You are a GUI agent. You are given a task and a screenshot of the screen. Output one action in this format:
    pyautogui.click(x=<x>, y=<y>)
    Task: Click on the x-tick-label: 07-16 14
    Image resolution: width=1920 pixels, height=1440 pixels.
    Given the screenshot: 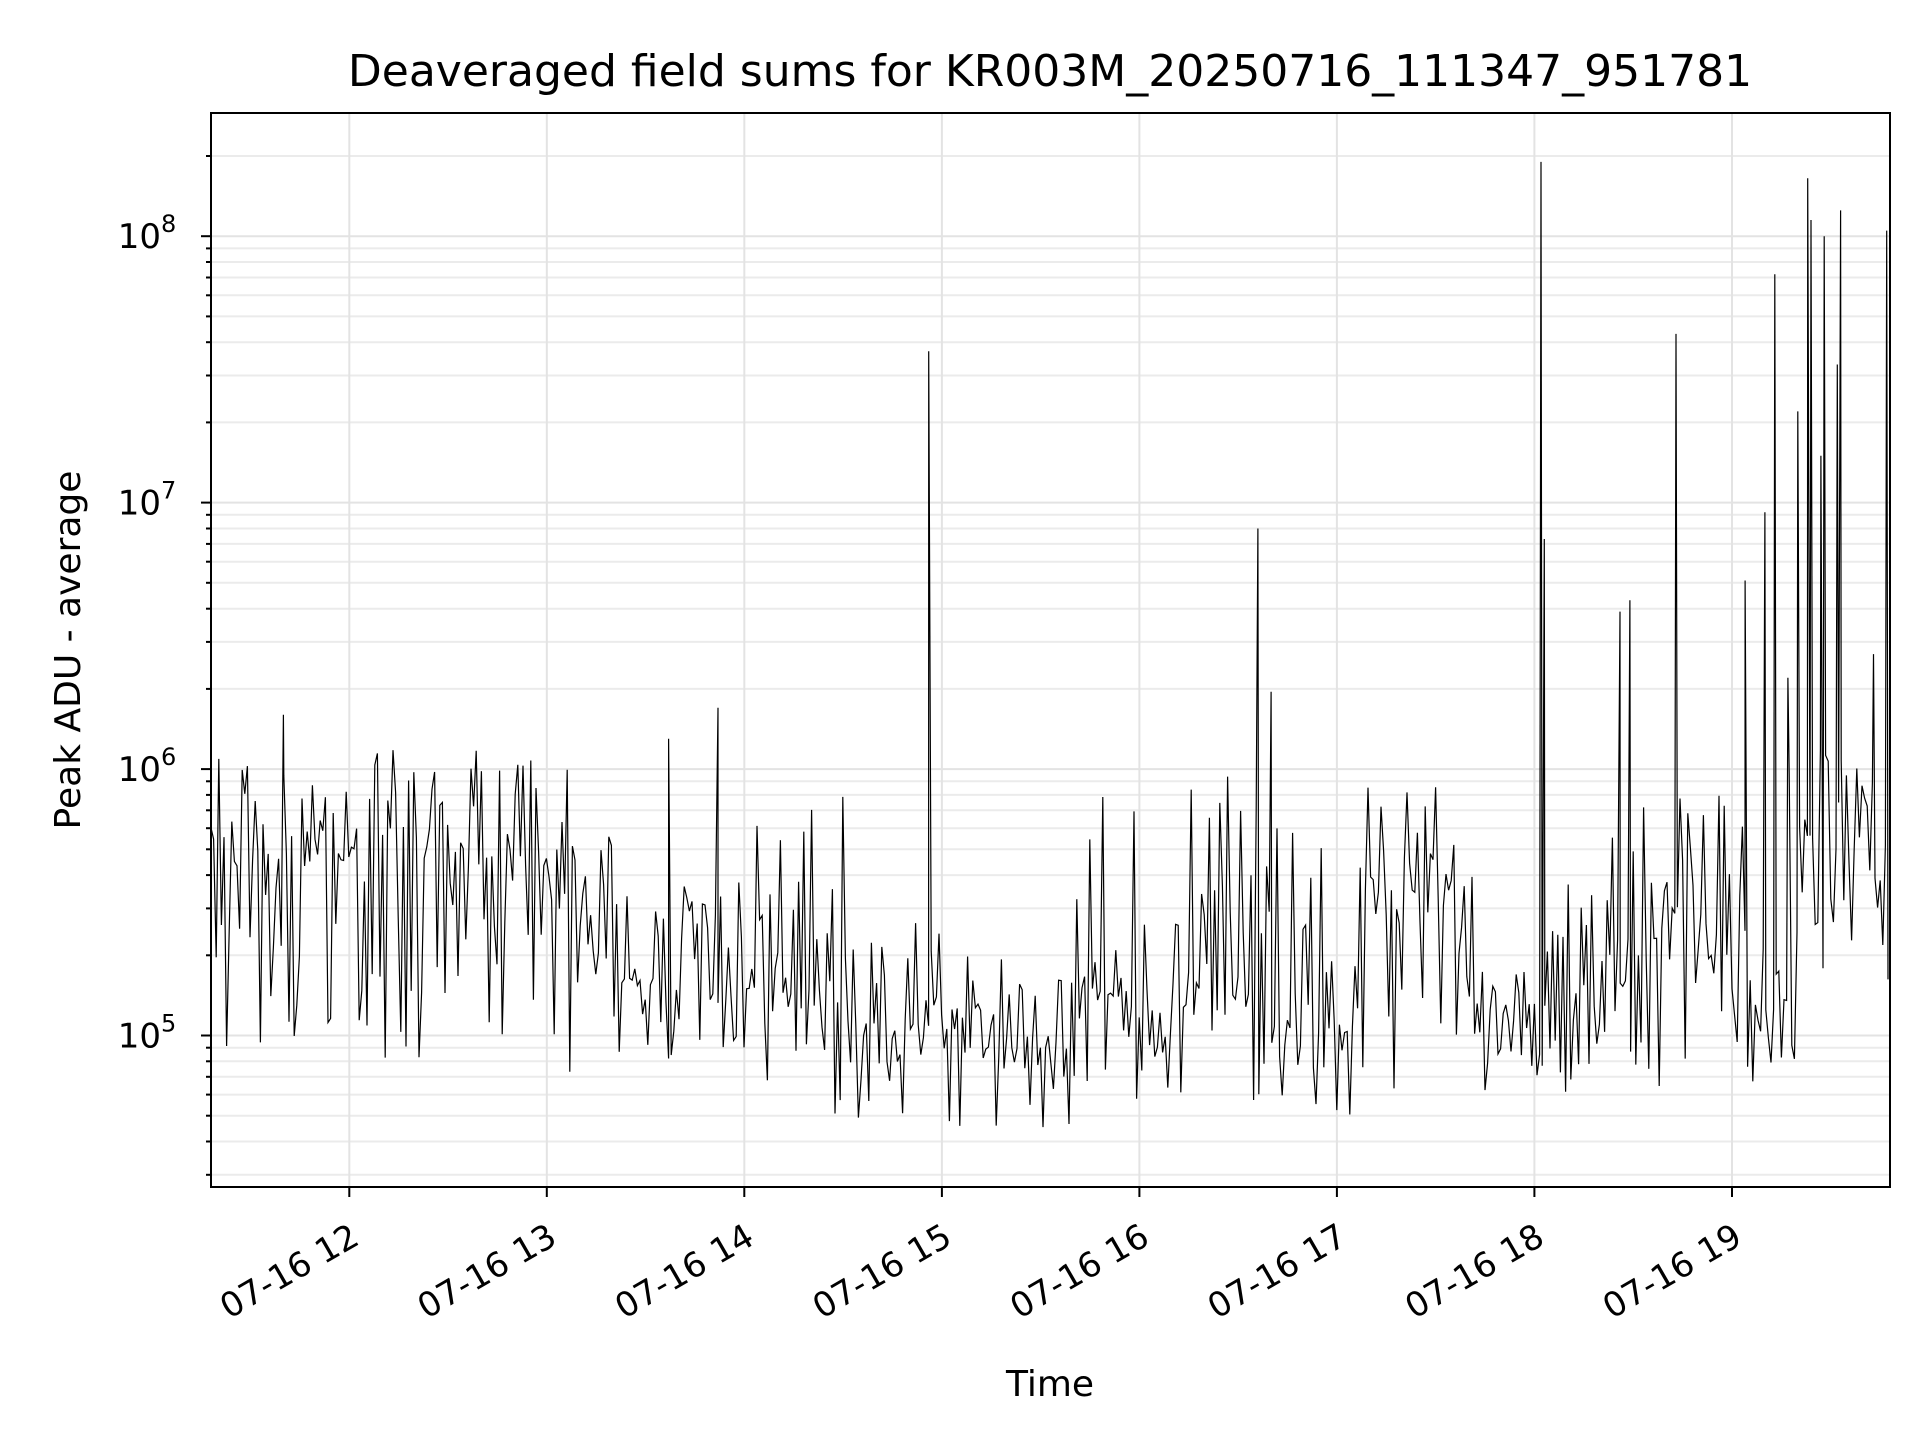 What is the action you would take?
    pyautogui.click(x=684, y=1271)
    